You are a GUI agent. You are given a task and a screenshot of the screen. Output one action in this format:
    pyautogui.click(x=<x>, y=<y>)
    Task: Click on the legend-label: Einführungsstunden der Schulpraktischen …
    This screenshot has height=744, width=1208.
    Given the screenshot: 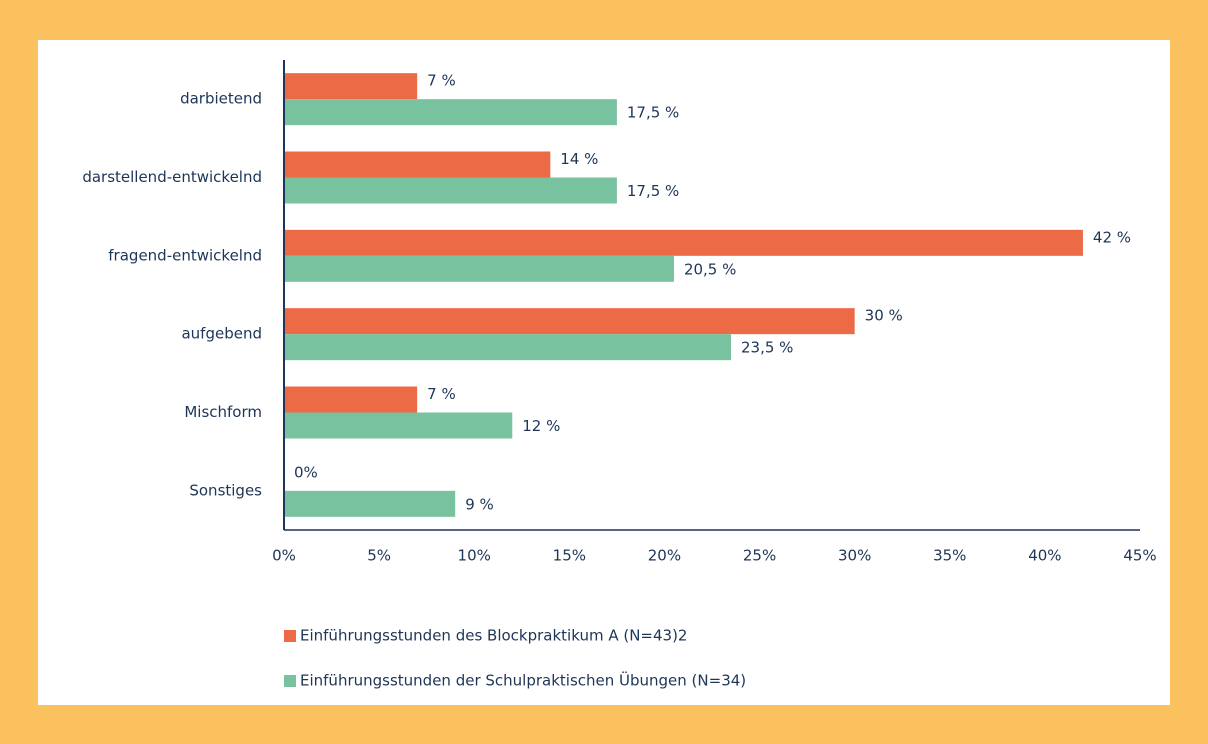 What is the action you would take?
    pyautogui.click(x=523, y=680)
    